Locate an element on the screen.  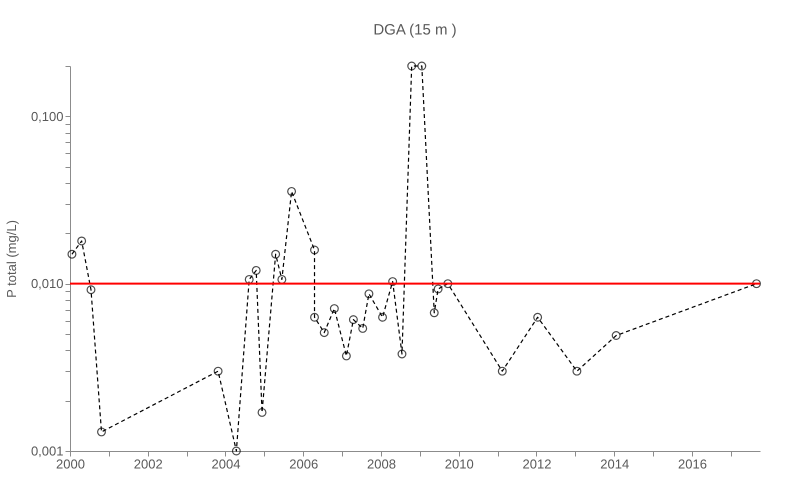
y-tick-label: 0,010 is located at coordinates (47, 284).